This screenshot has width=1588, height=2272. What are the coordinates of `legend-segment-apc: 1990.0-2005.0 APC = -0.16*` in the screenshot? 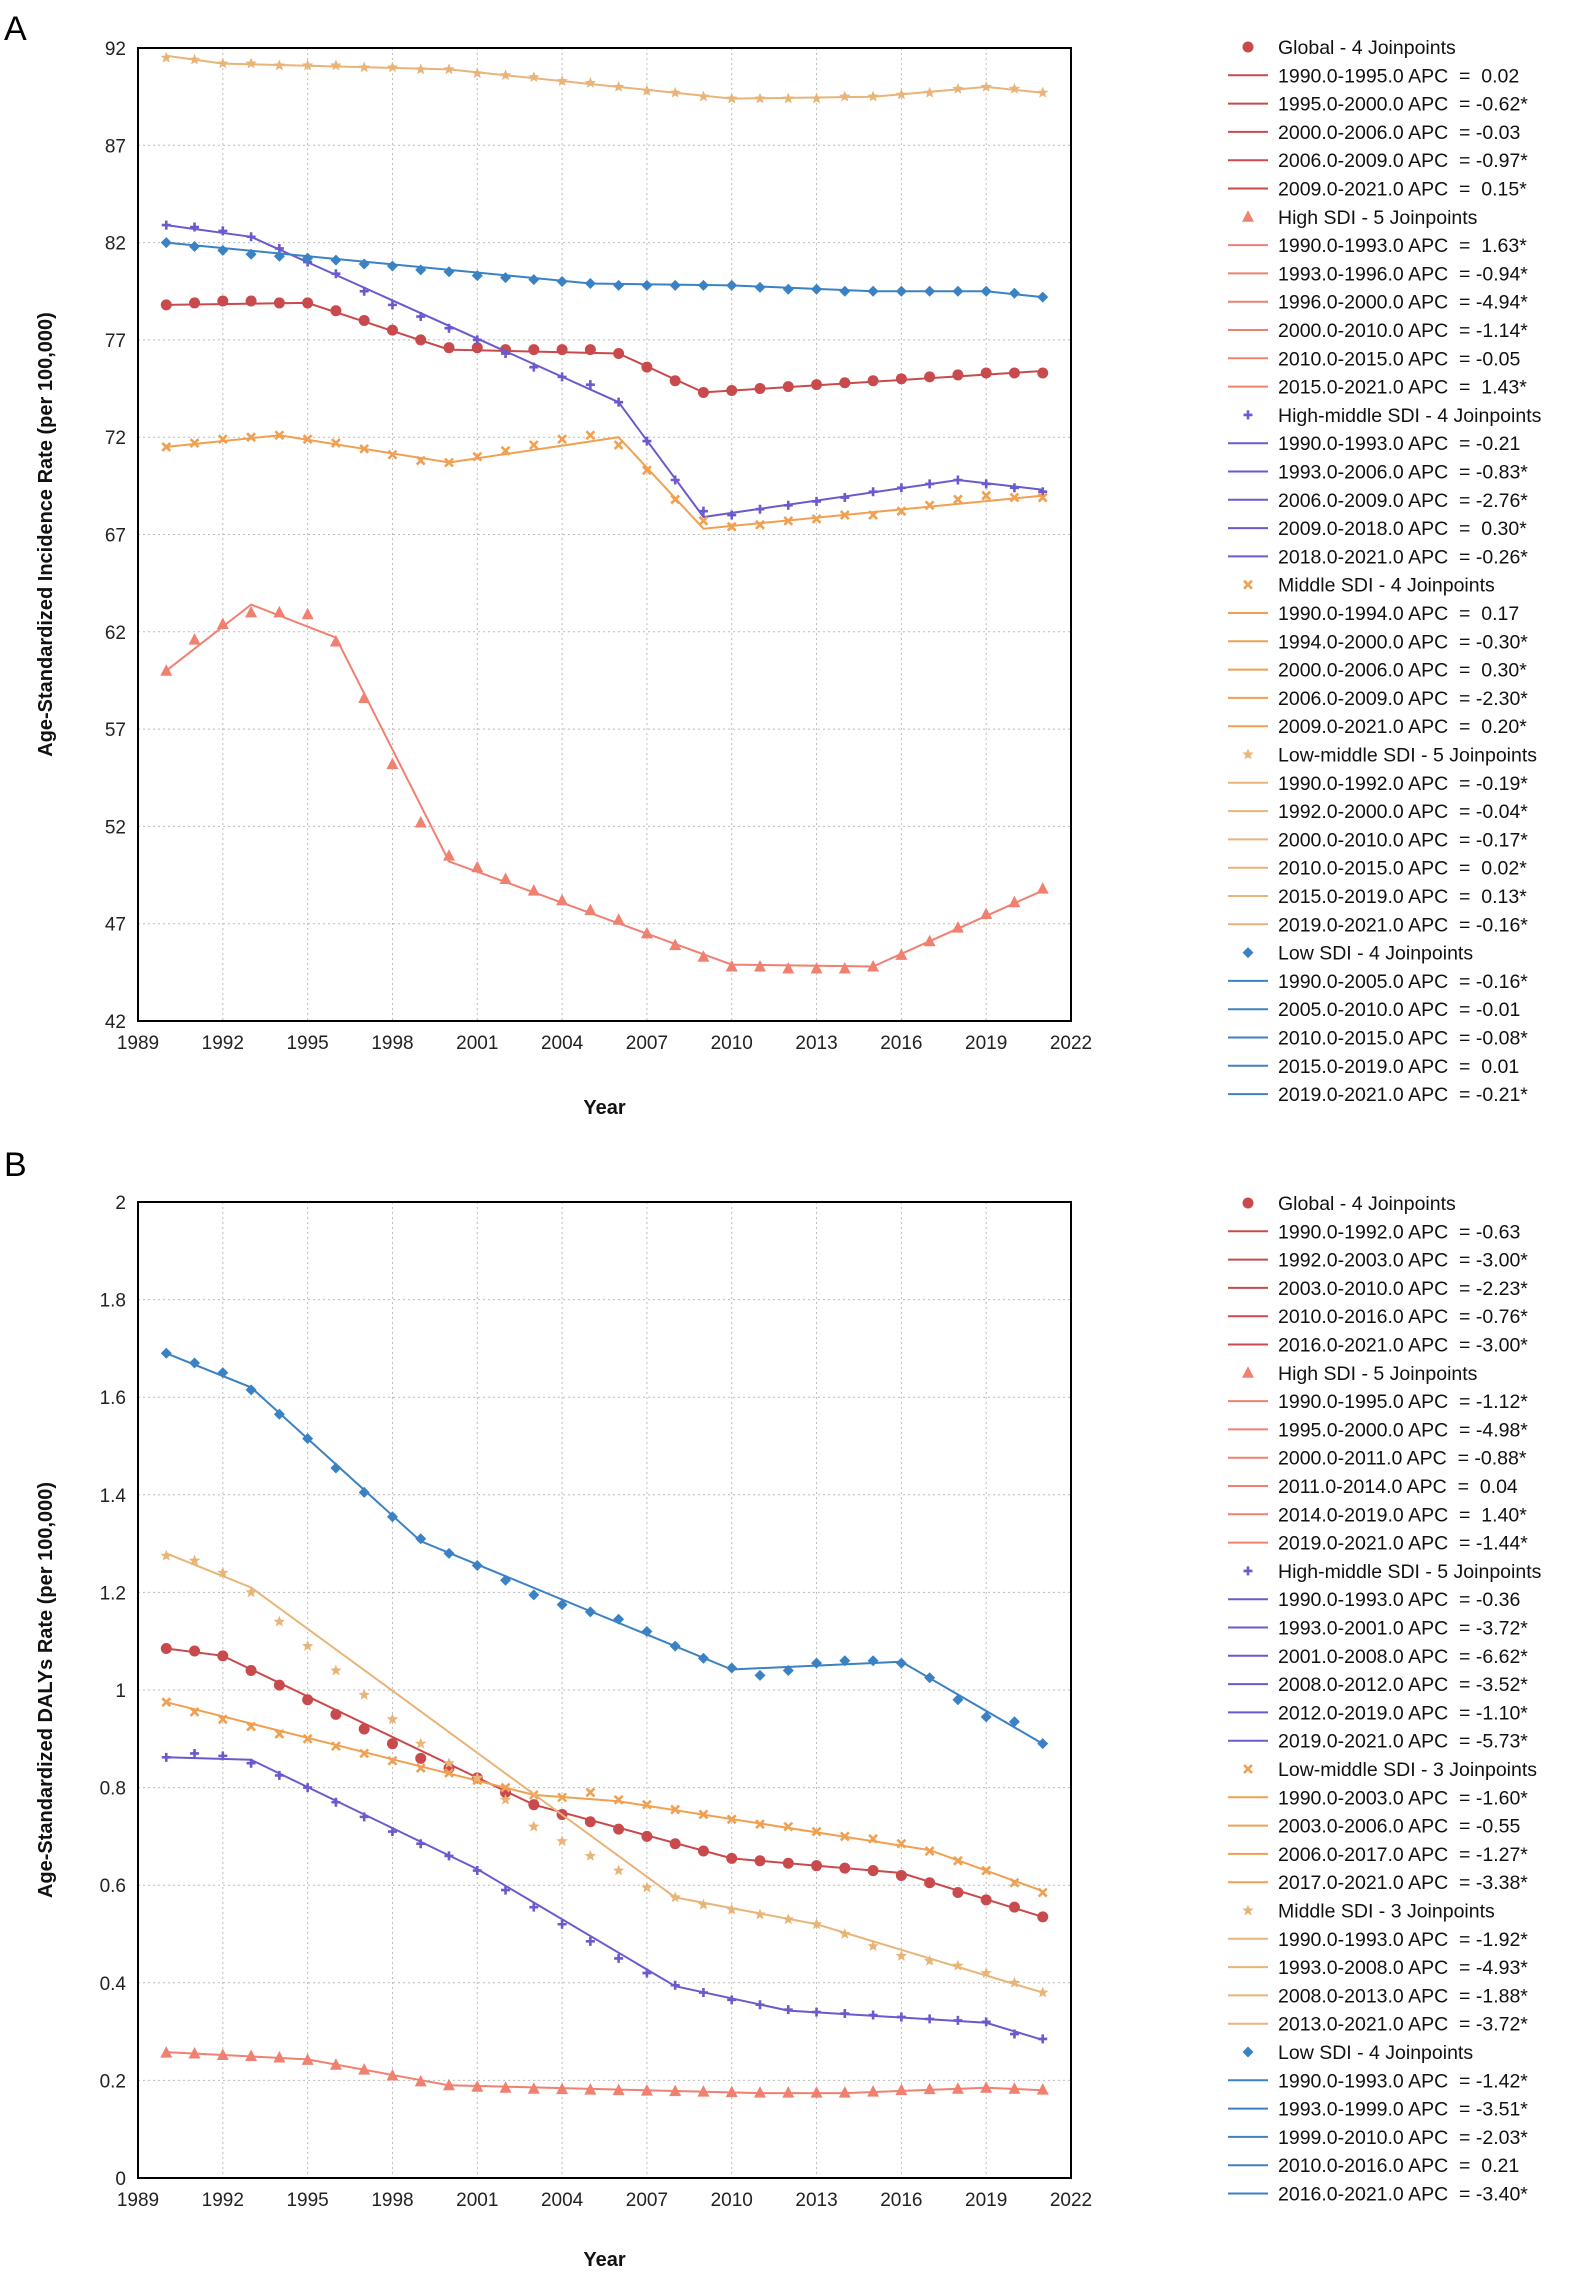 It's located at (1403, 982).